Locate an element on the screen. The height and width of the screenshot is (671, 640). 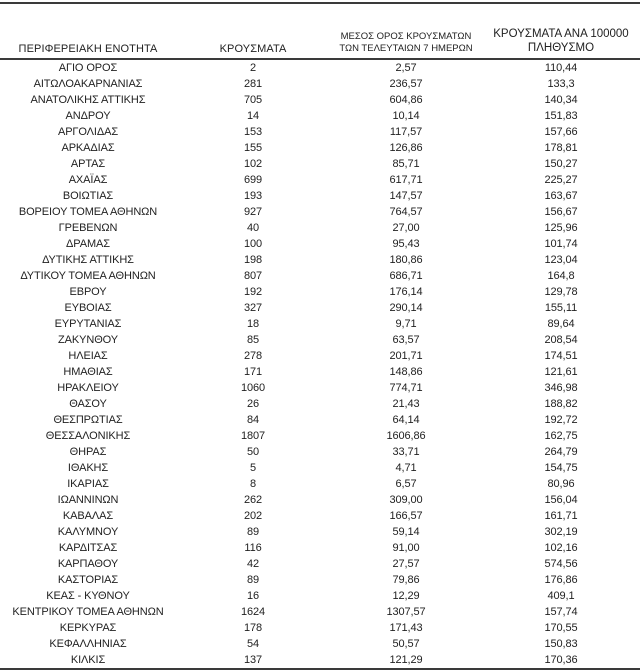
region-cell: ΑΡΤΑΣ is located at coordinates (88, 164).